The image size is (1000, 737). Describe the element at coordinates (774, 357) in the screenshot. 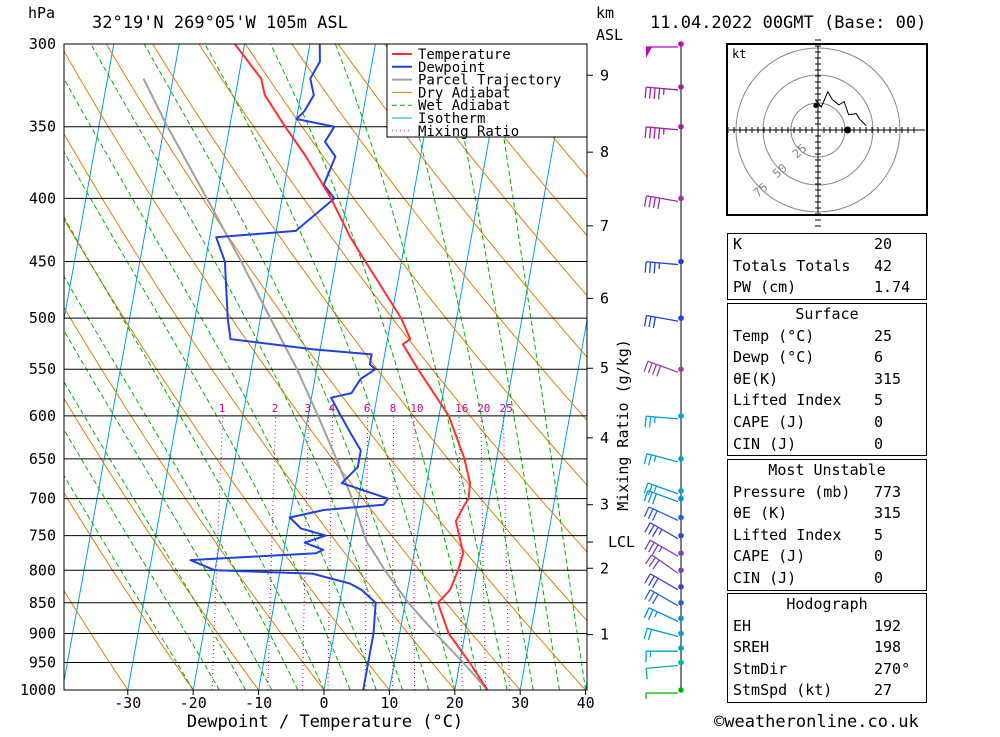

I see `surface-dewp-label: Dewp (°C)` at that location.